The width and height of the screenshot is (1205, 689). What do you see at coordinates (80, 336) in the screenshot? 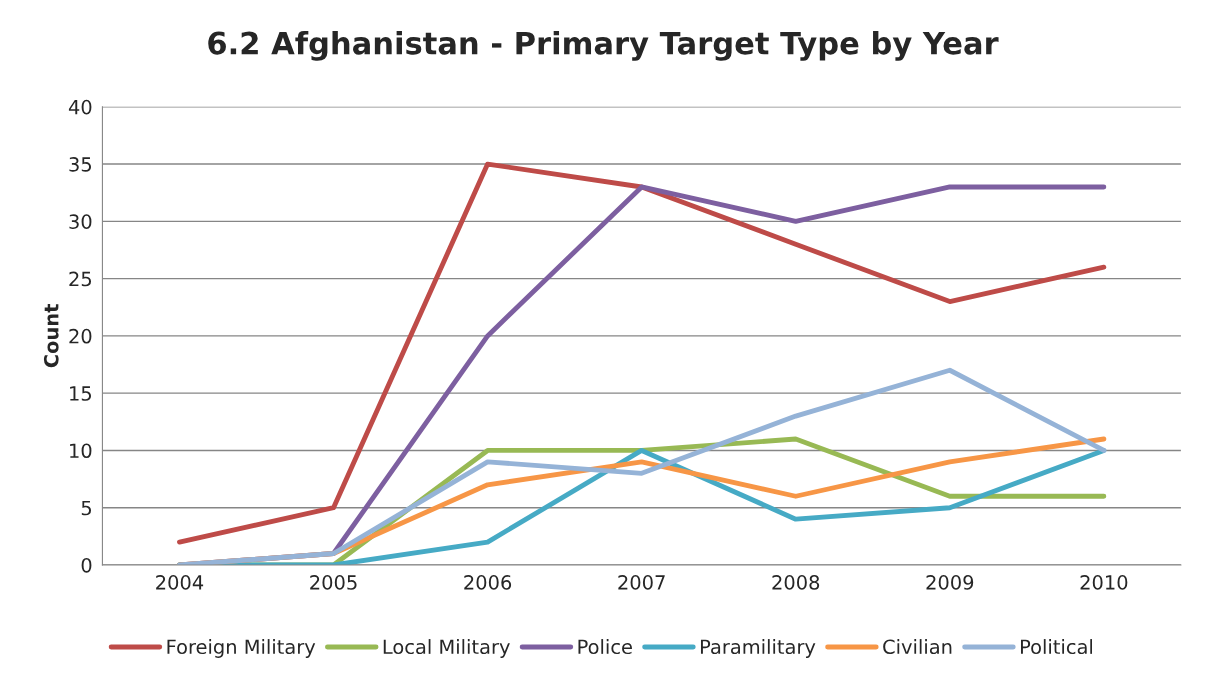
I see `y-tick-label: 20` at bounding box center [80, 336].